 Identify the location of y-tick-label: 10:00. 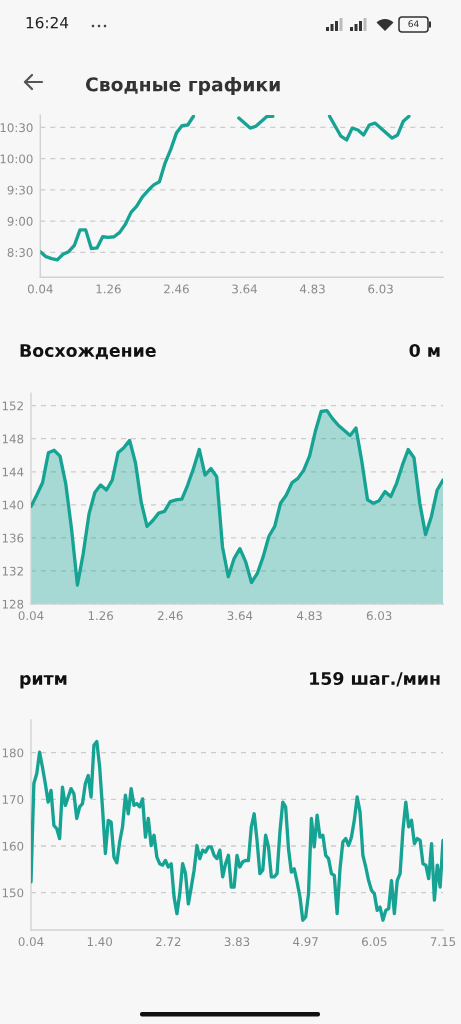
(16, 159).